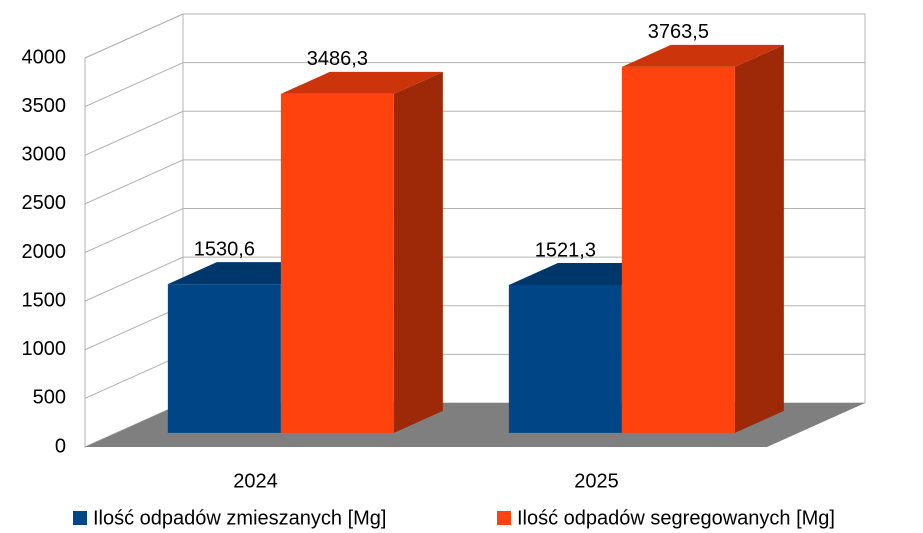 This screenshot has height=533, width=923. What do you see at coordinates (44, 300) in the screenshot?
I see `y-tick-label: 1500` at bounding box center [44, 300].